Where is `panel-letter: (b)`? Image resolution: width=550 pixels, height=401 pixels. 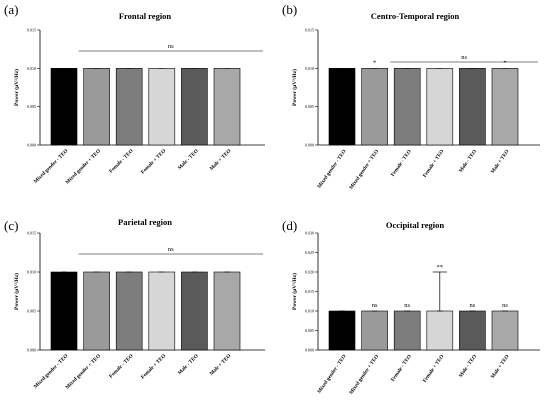 panel-letter: (b) is located at coordinates (289, 9).